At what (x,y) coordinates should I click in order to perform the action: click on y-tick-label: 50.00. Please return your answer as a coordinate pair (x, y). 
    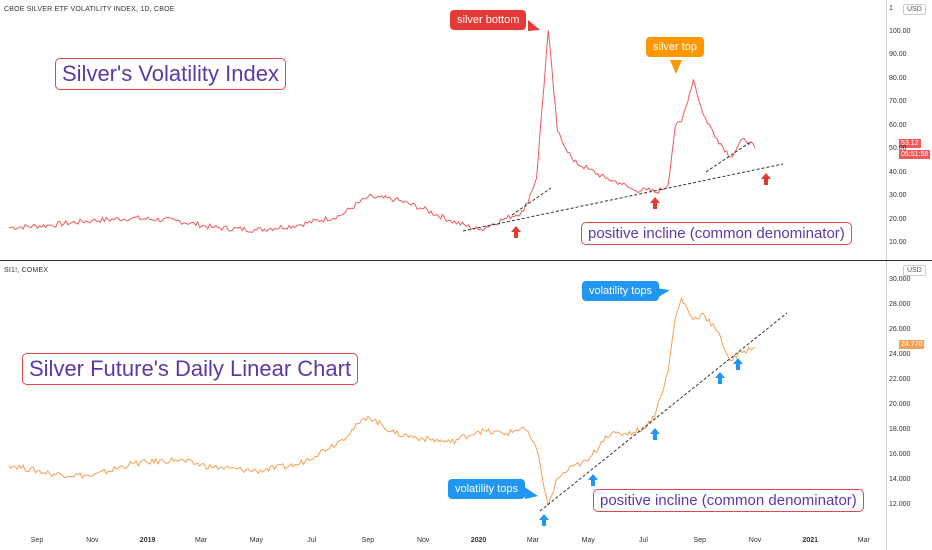
    Looking at the image, I should click on (898, 148).